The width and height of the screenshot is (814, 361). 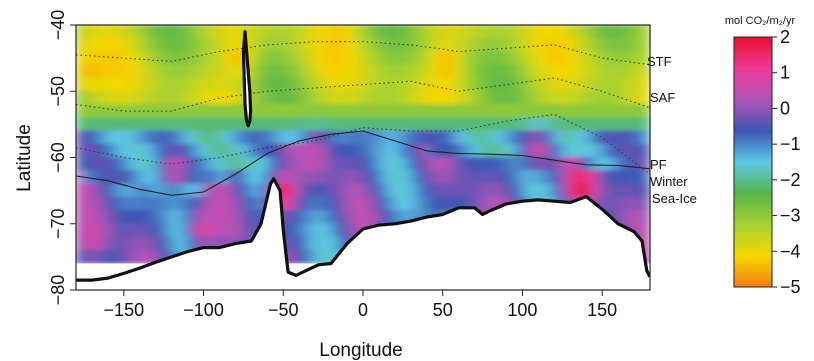 What do you see at coordinates (662, 97) in the screenshot?
I see `front-label-saf: SAF` at bounding box center [662, 97].